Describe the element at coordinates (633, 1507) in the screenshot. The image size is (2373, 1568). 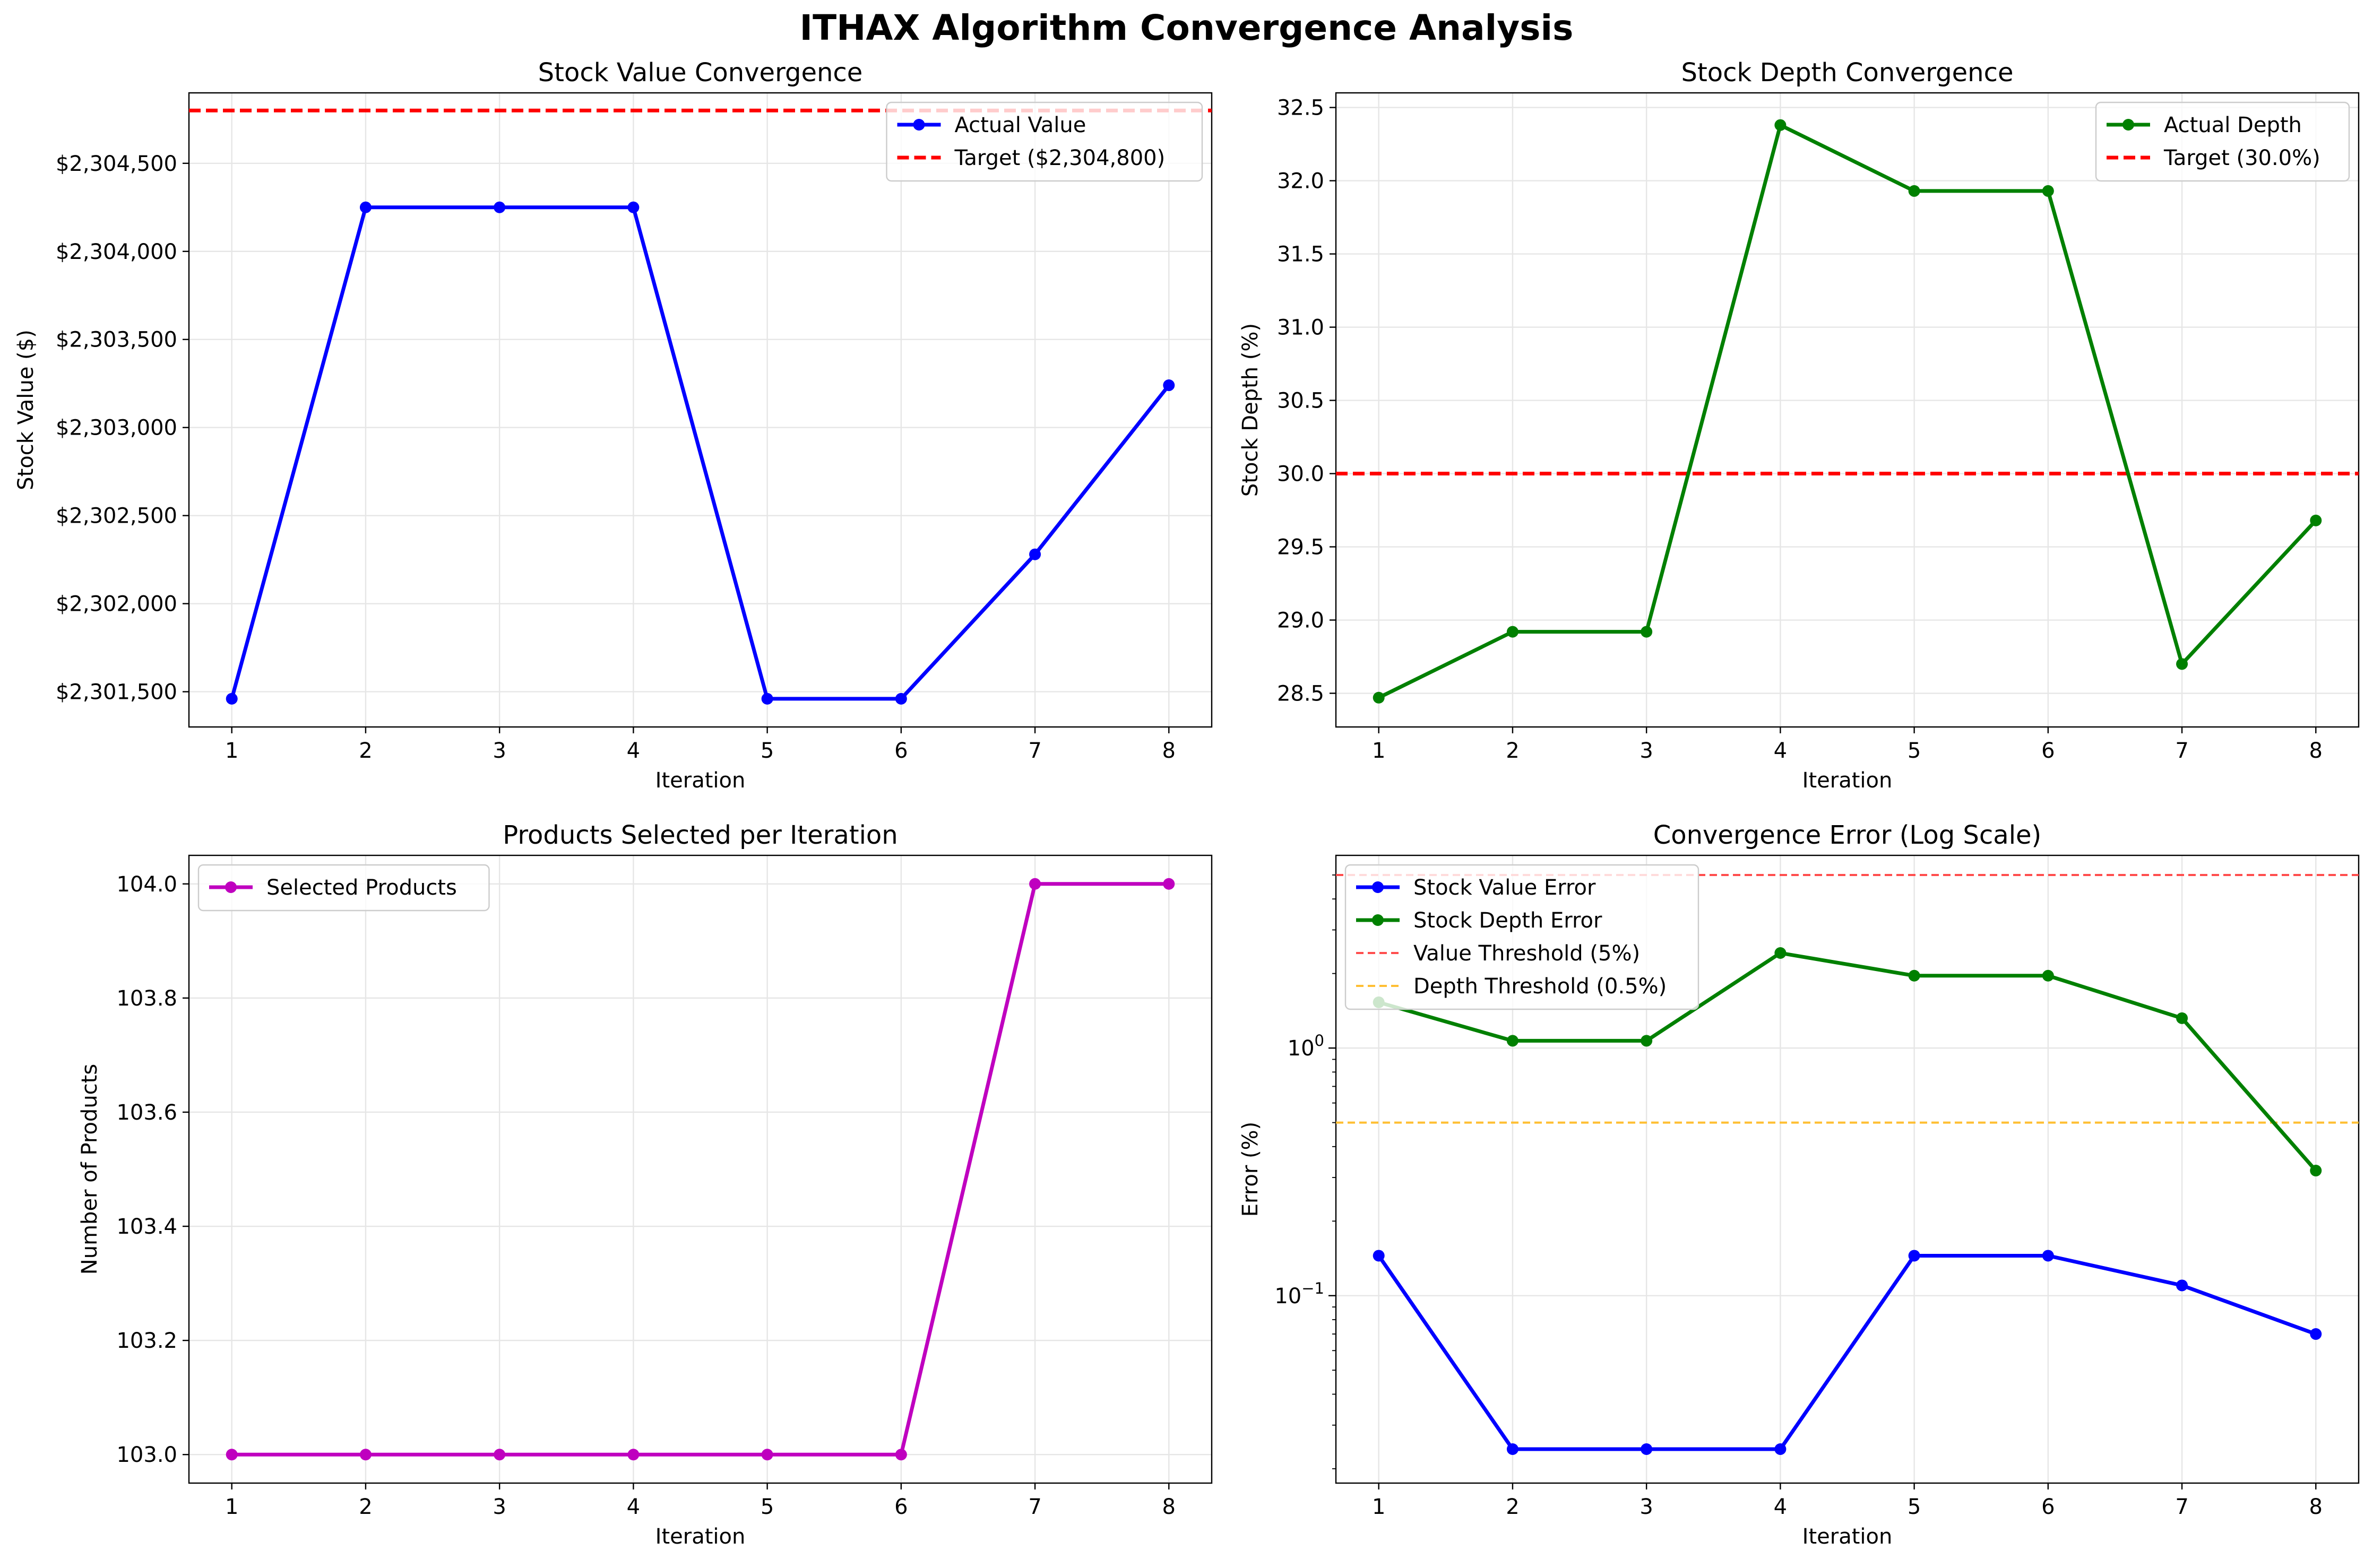
I see `x-tick-label: 4` at that location.